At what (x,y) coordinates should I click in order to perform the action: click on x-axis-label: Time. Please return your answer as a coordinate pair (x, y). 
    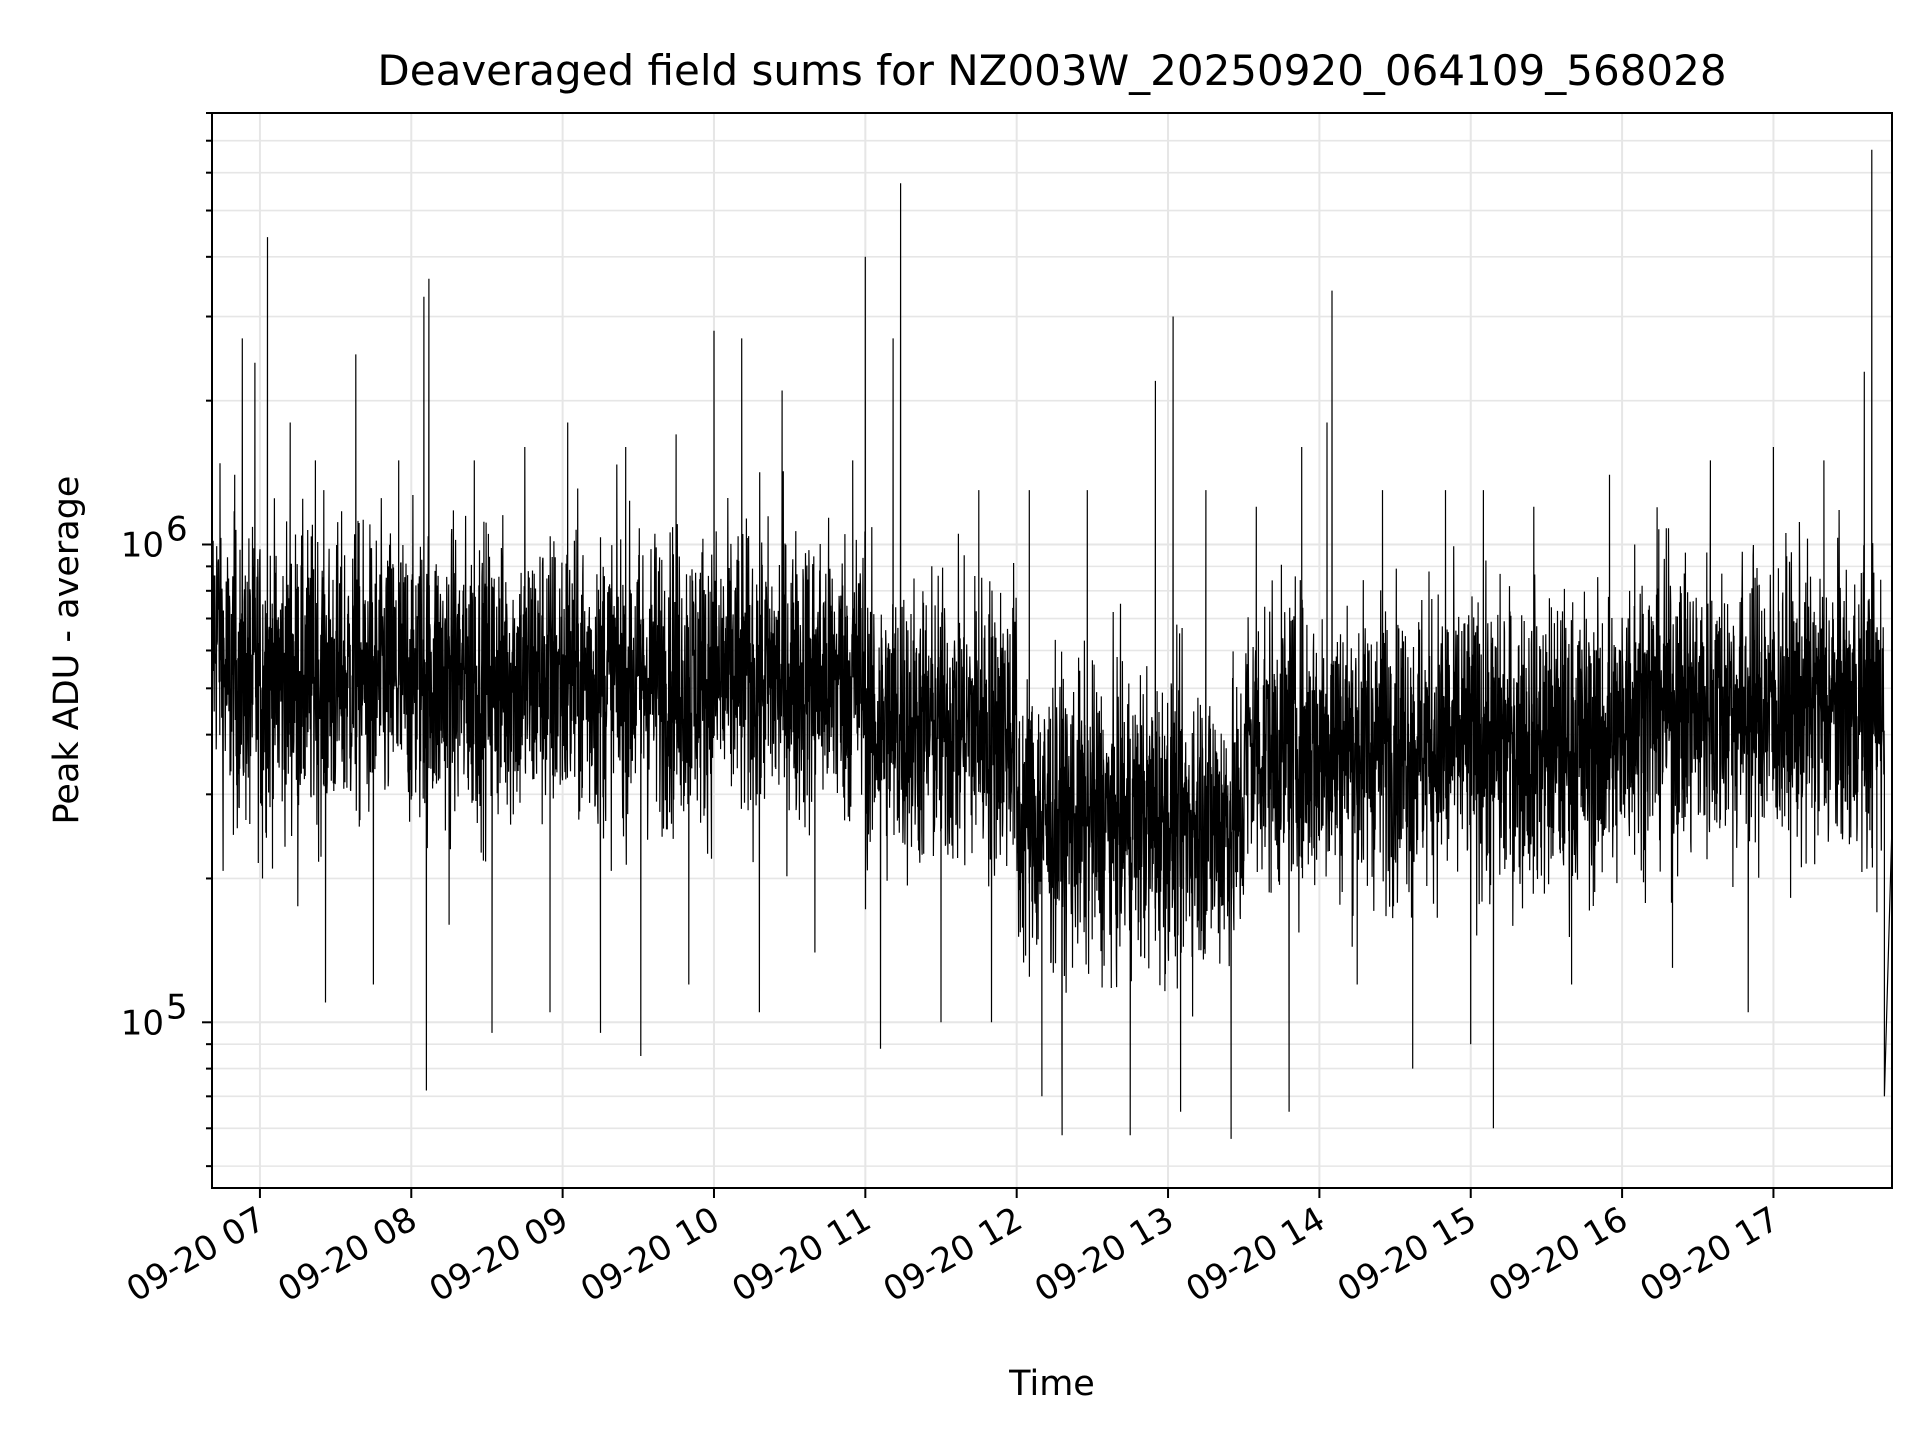
    Looking at the image, I should click on (1051, 1384).